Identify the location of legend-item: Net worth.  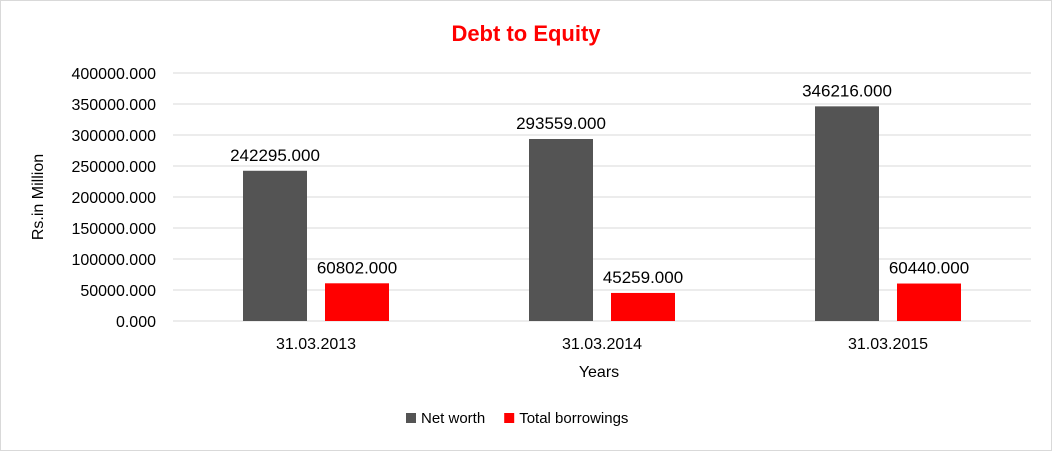
(445, 418).